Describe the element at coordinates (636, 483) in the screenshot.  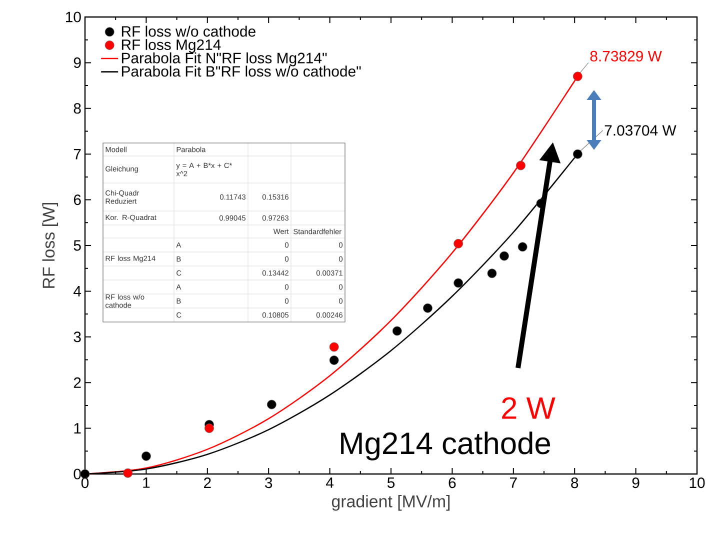
I see `x-tick-label: 9` at that location.